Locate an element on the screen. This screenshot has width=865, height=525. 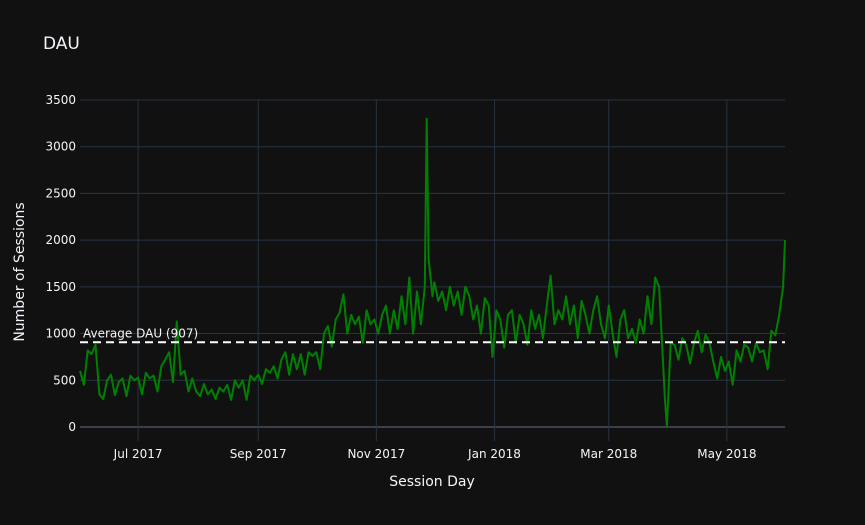
x-tick-label: May 2018 is located at coordinates (726, 454).